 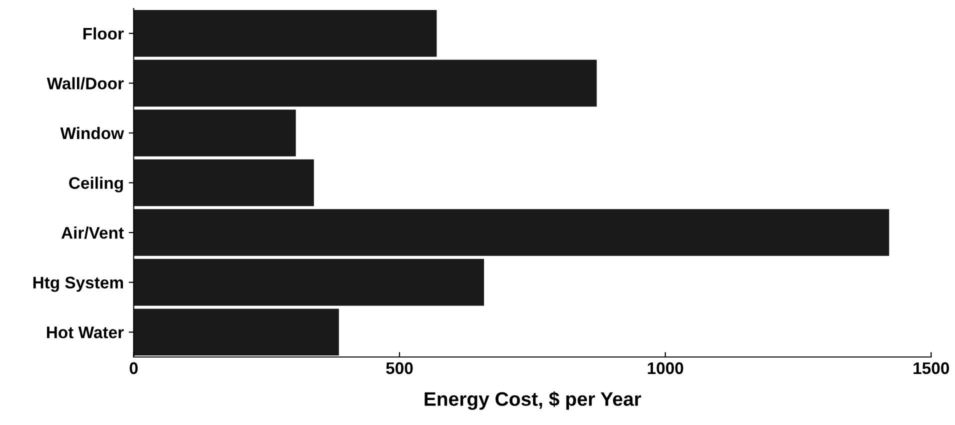 I want to click on y-tick-label: Wall/Door, so click(x=85, y=83).